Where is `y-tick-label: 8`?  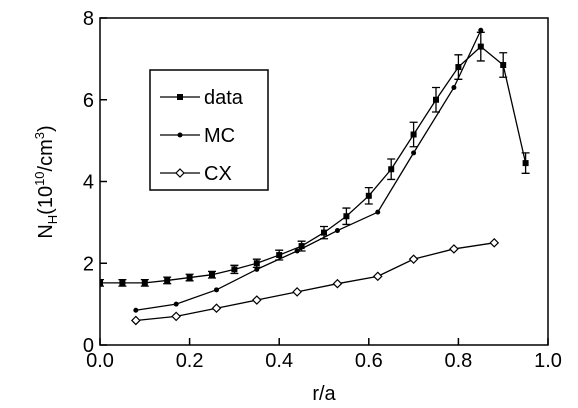
y-tick-label: 8 is located at coordinates (88, 19).